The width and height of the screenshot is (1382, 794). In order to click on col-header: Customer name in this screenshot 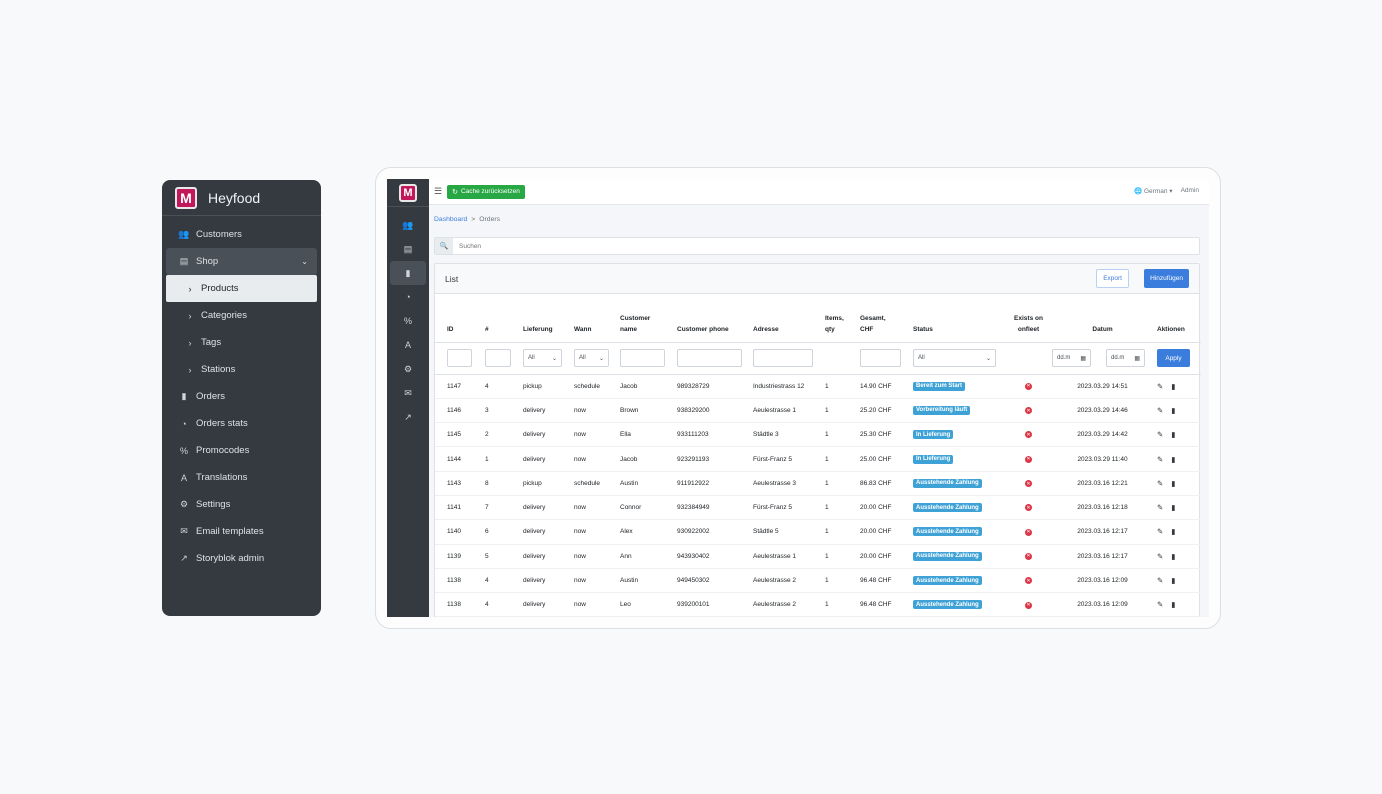, I will do `click(648, 318)`.